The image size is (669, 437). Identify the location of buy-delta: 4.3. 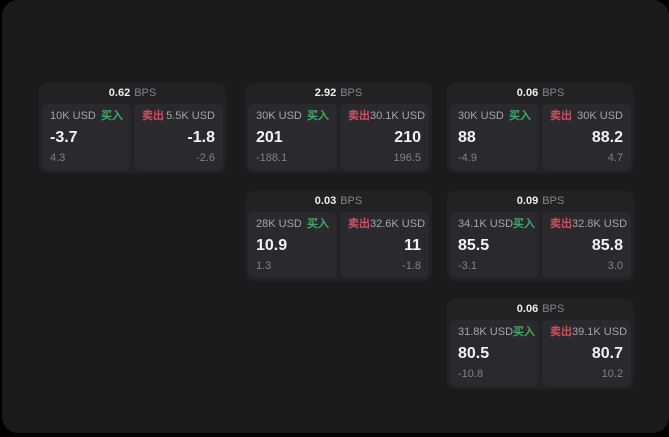
(58, 158).